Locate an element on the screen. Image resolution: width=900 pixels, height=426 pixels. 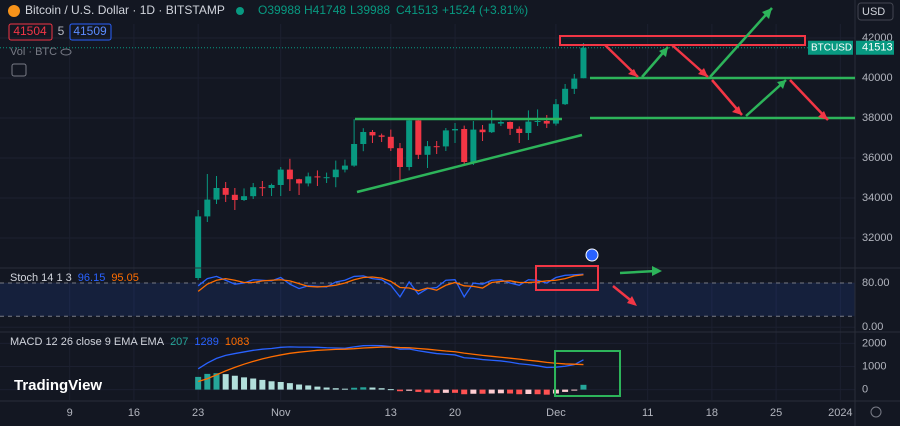
x-tick-label: Nov is located at coordinates (281, 413).